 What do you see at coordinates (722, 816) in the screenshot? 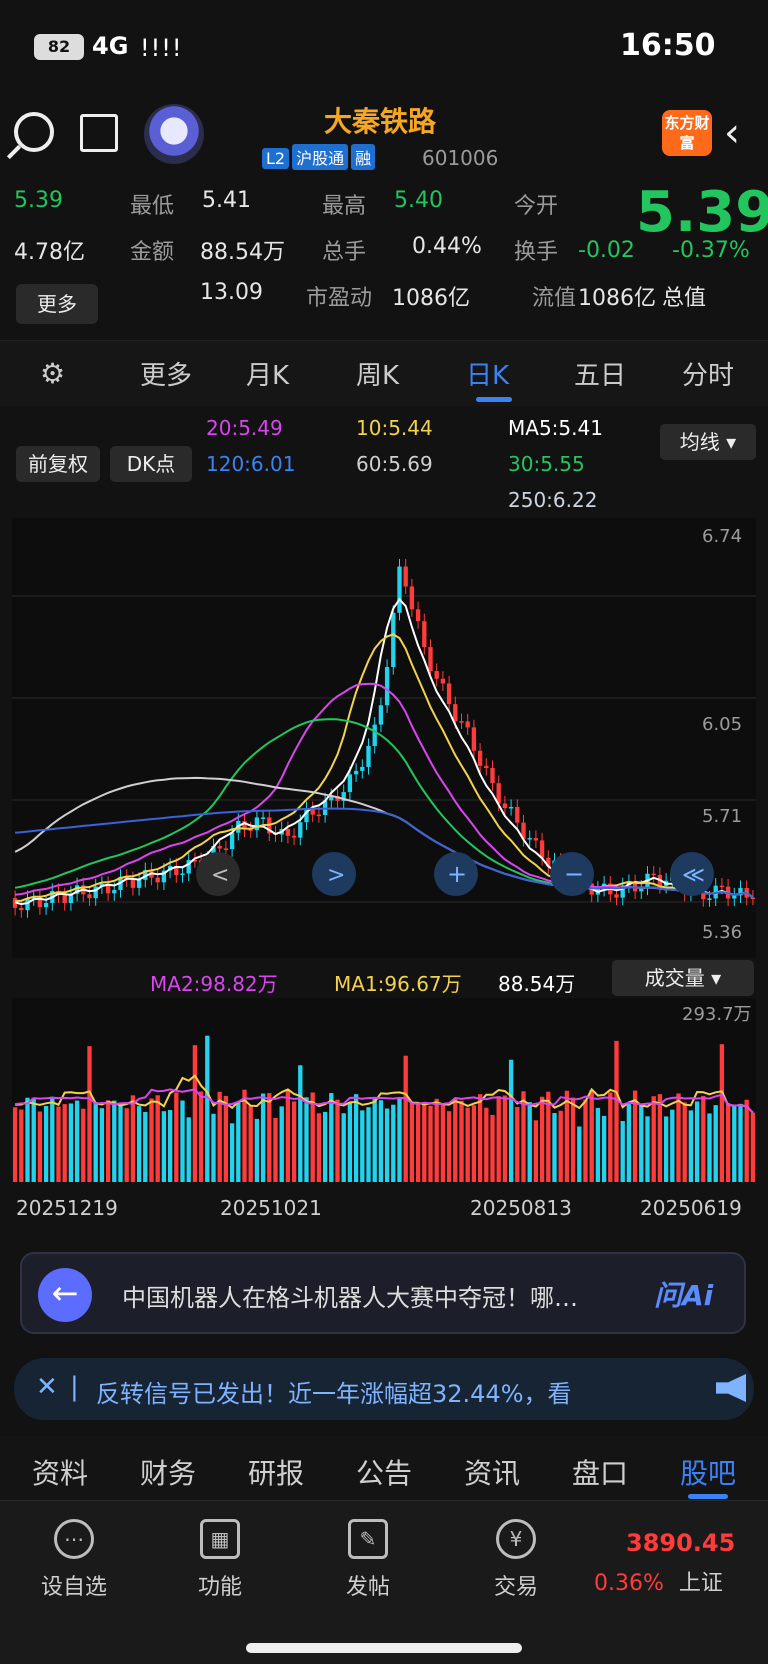
I see `ytick-3: 5.71` at bounding box center [722, 816].